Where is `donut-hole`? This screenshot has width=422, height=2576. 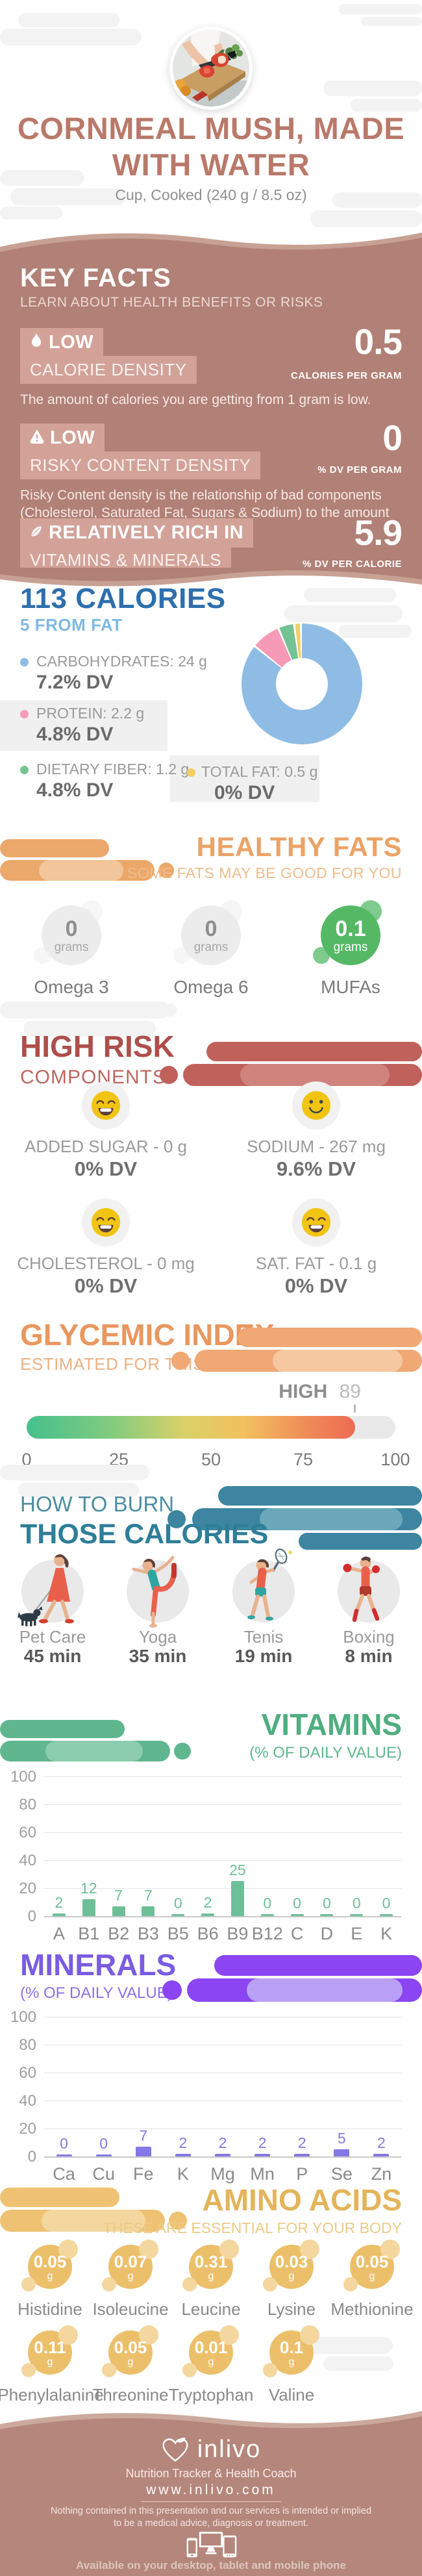 donut-hole is located at coordinates (302, 684).